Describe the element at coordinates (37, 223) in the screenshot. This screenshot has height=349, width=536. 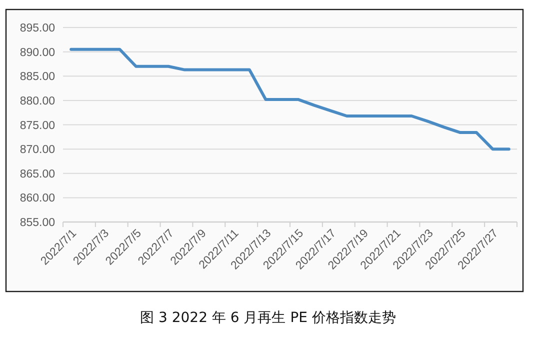
I see `y-tick-label: 855.00` at that location.